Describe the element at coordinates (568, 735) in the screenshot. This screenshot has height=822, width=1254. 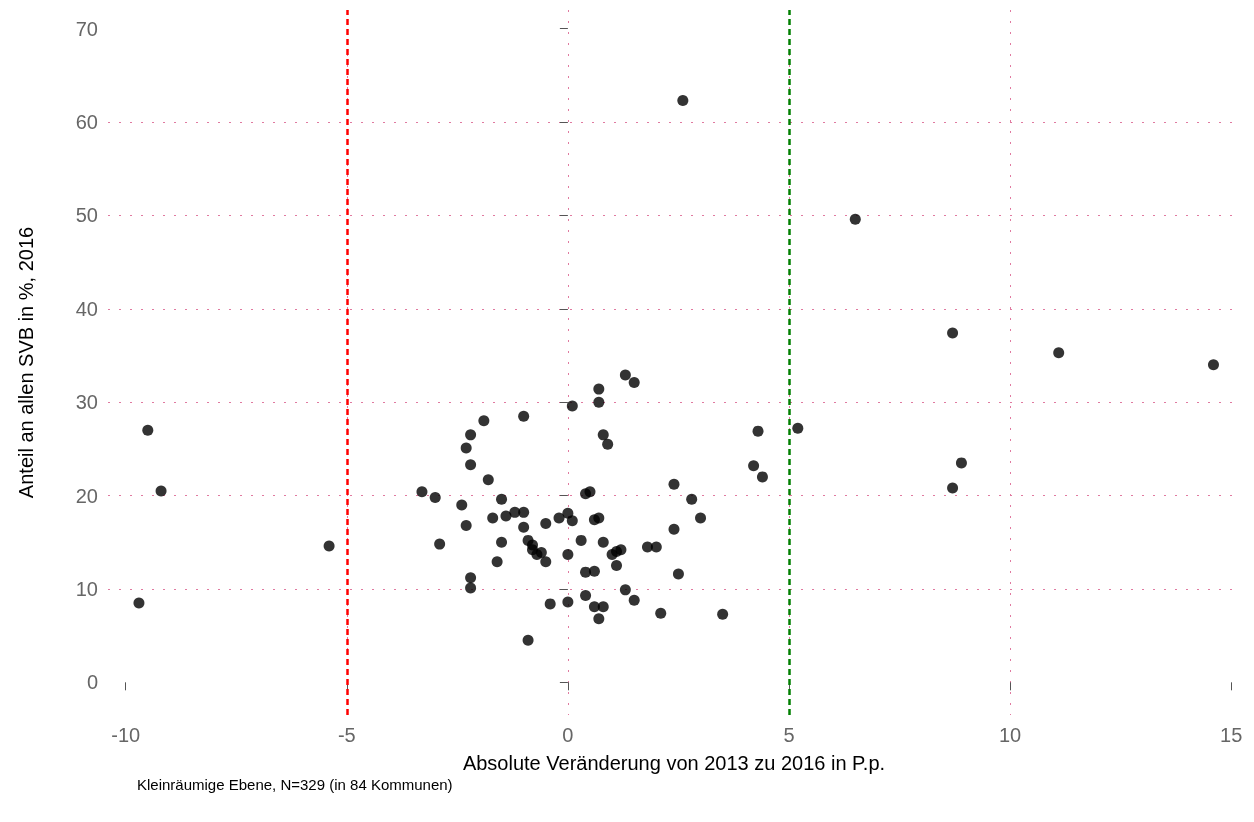
I see `x-tick-label: 0` at that location.